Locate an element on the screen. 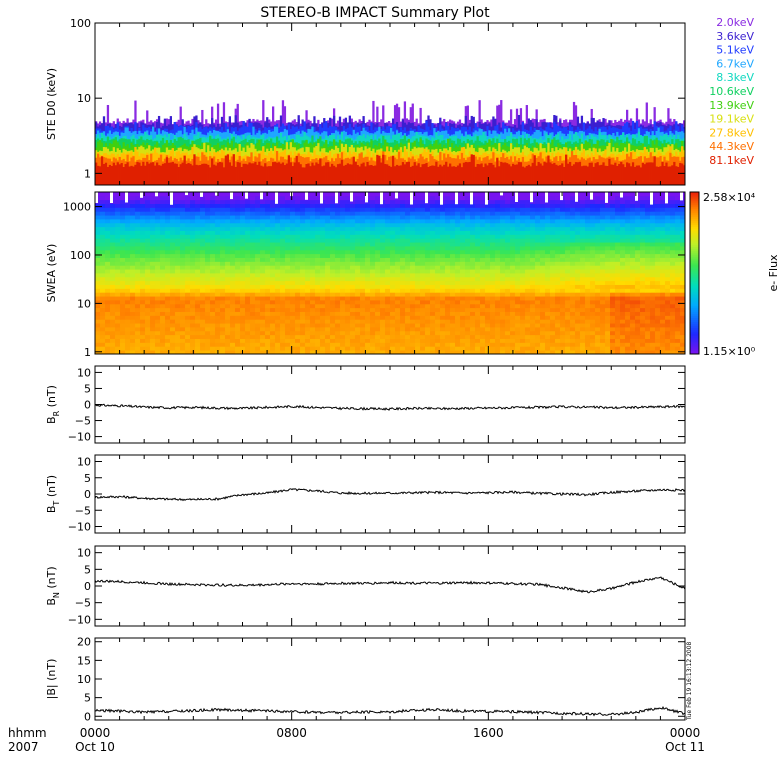  ste-legend-item: 10.6keV is located at coordinates (731, 91).